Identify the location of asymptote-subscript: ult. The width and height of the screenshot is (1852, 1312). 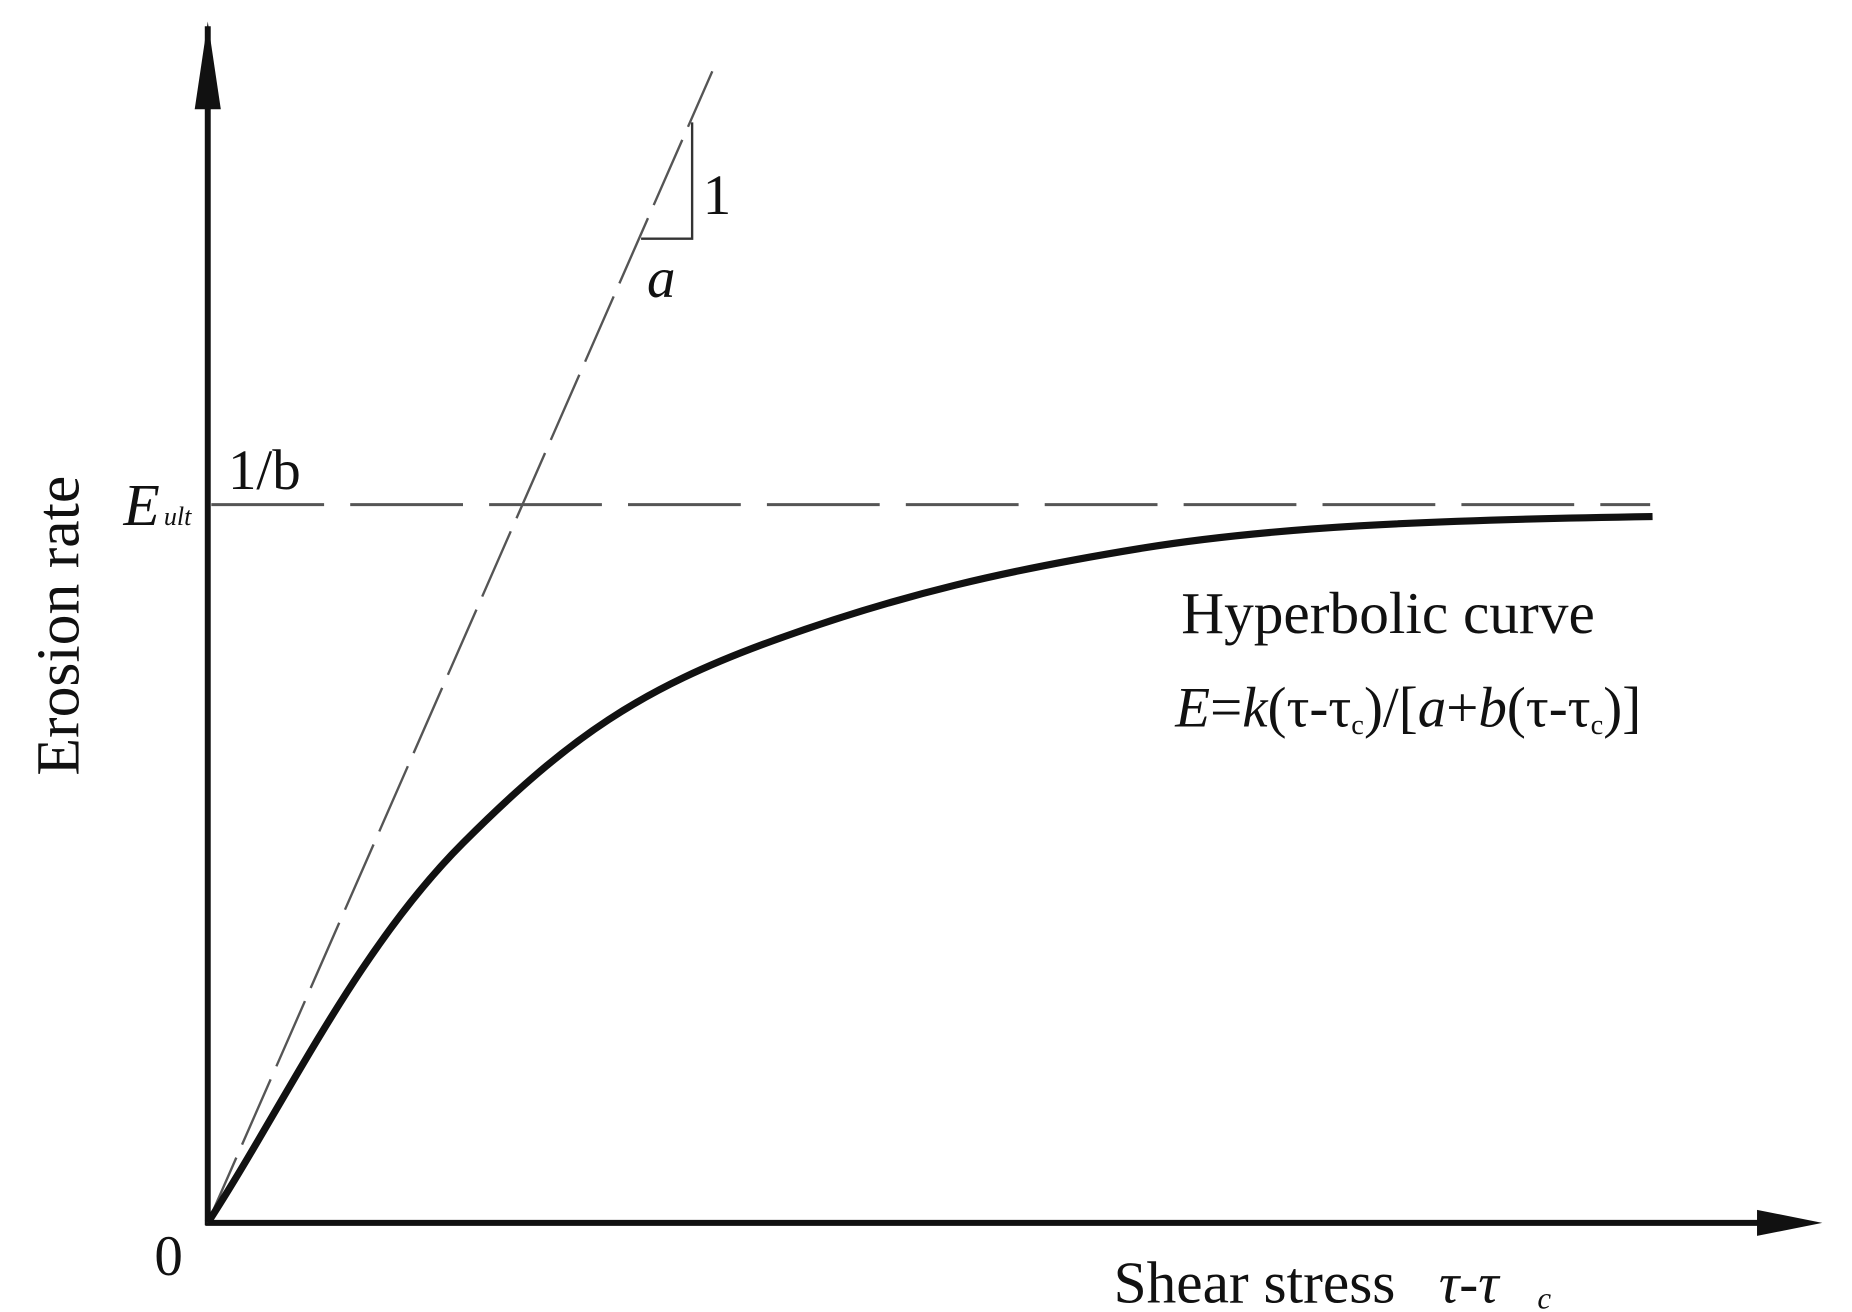
(178, 516).